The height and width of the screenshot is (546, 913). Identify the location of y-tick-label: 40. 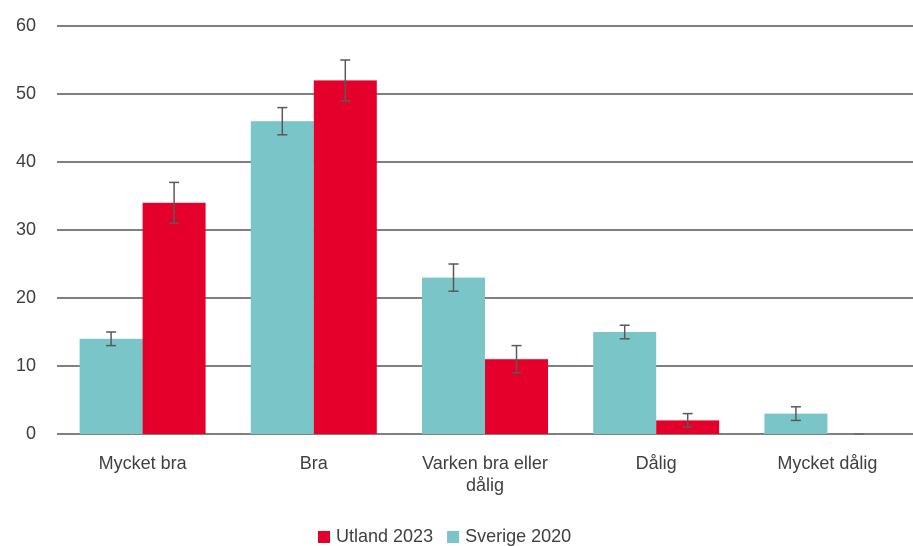
(26, 161).